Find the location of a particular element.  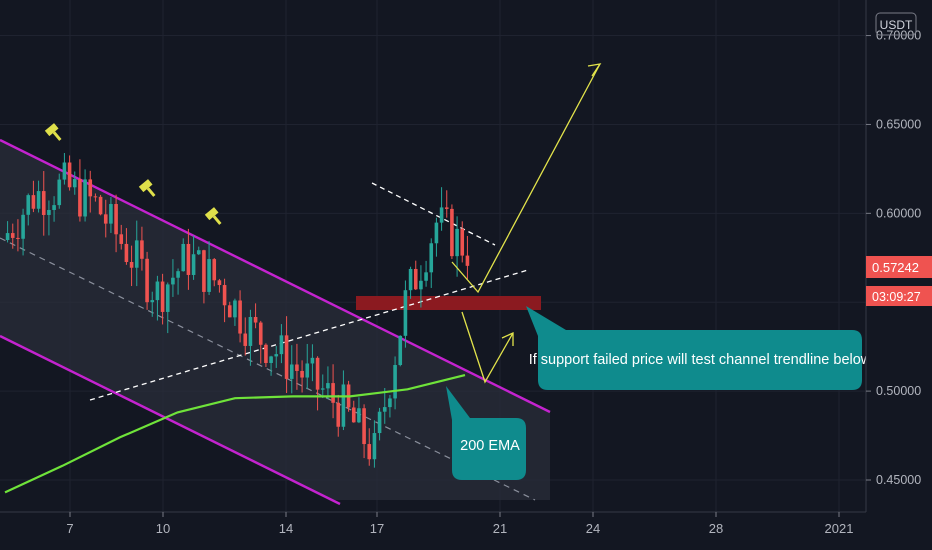

support-zone is located at coordinates (448, 303).